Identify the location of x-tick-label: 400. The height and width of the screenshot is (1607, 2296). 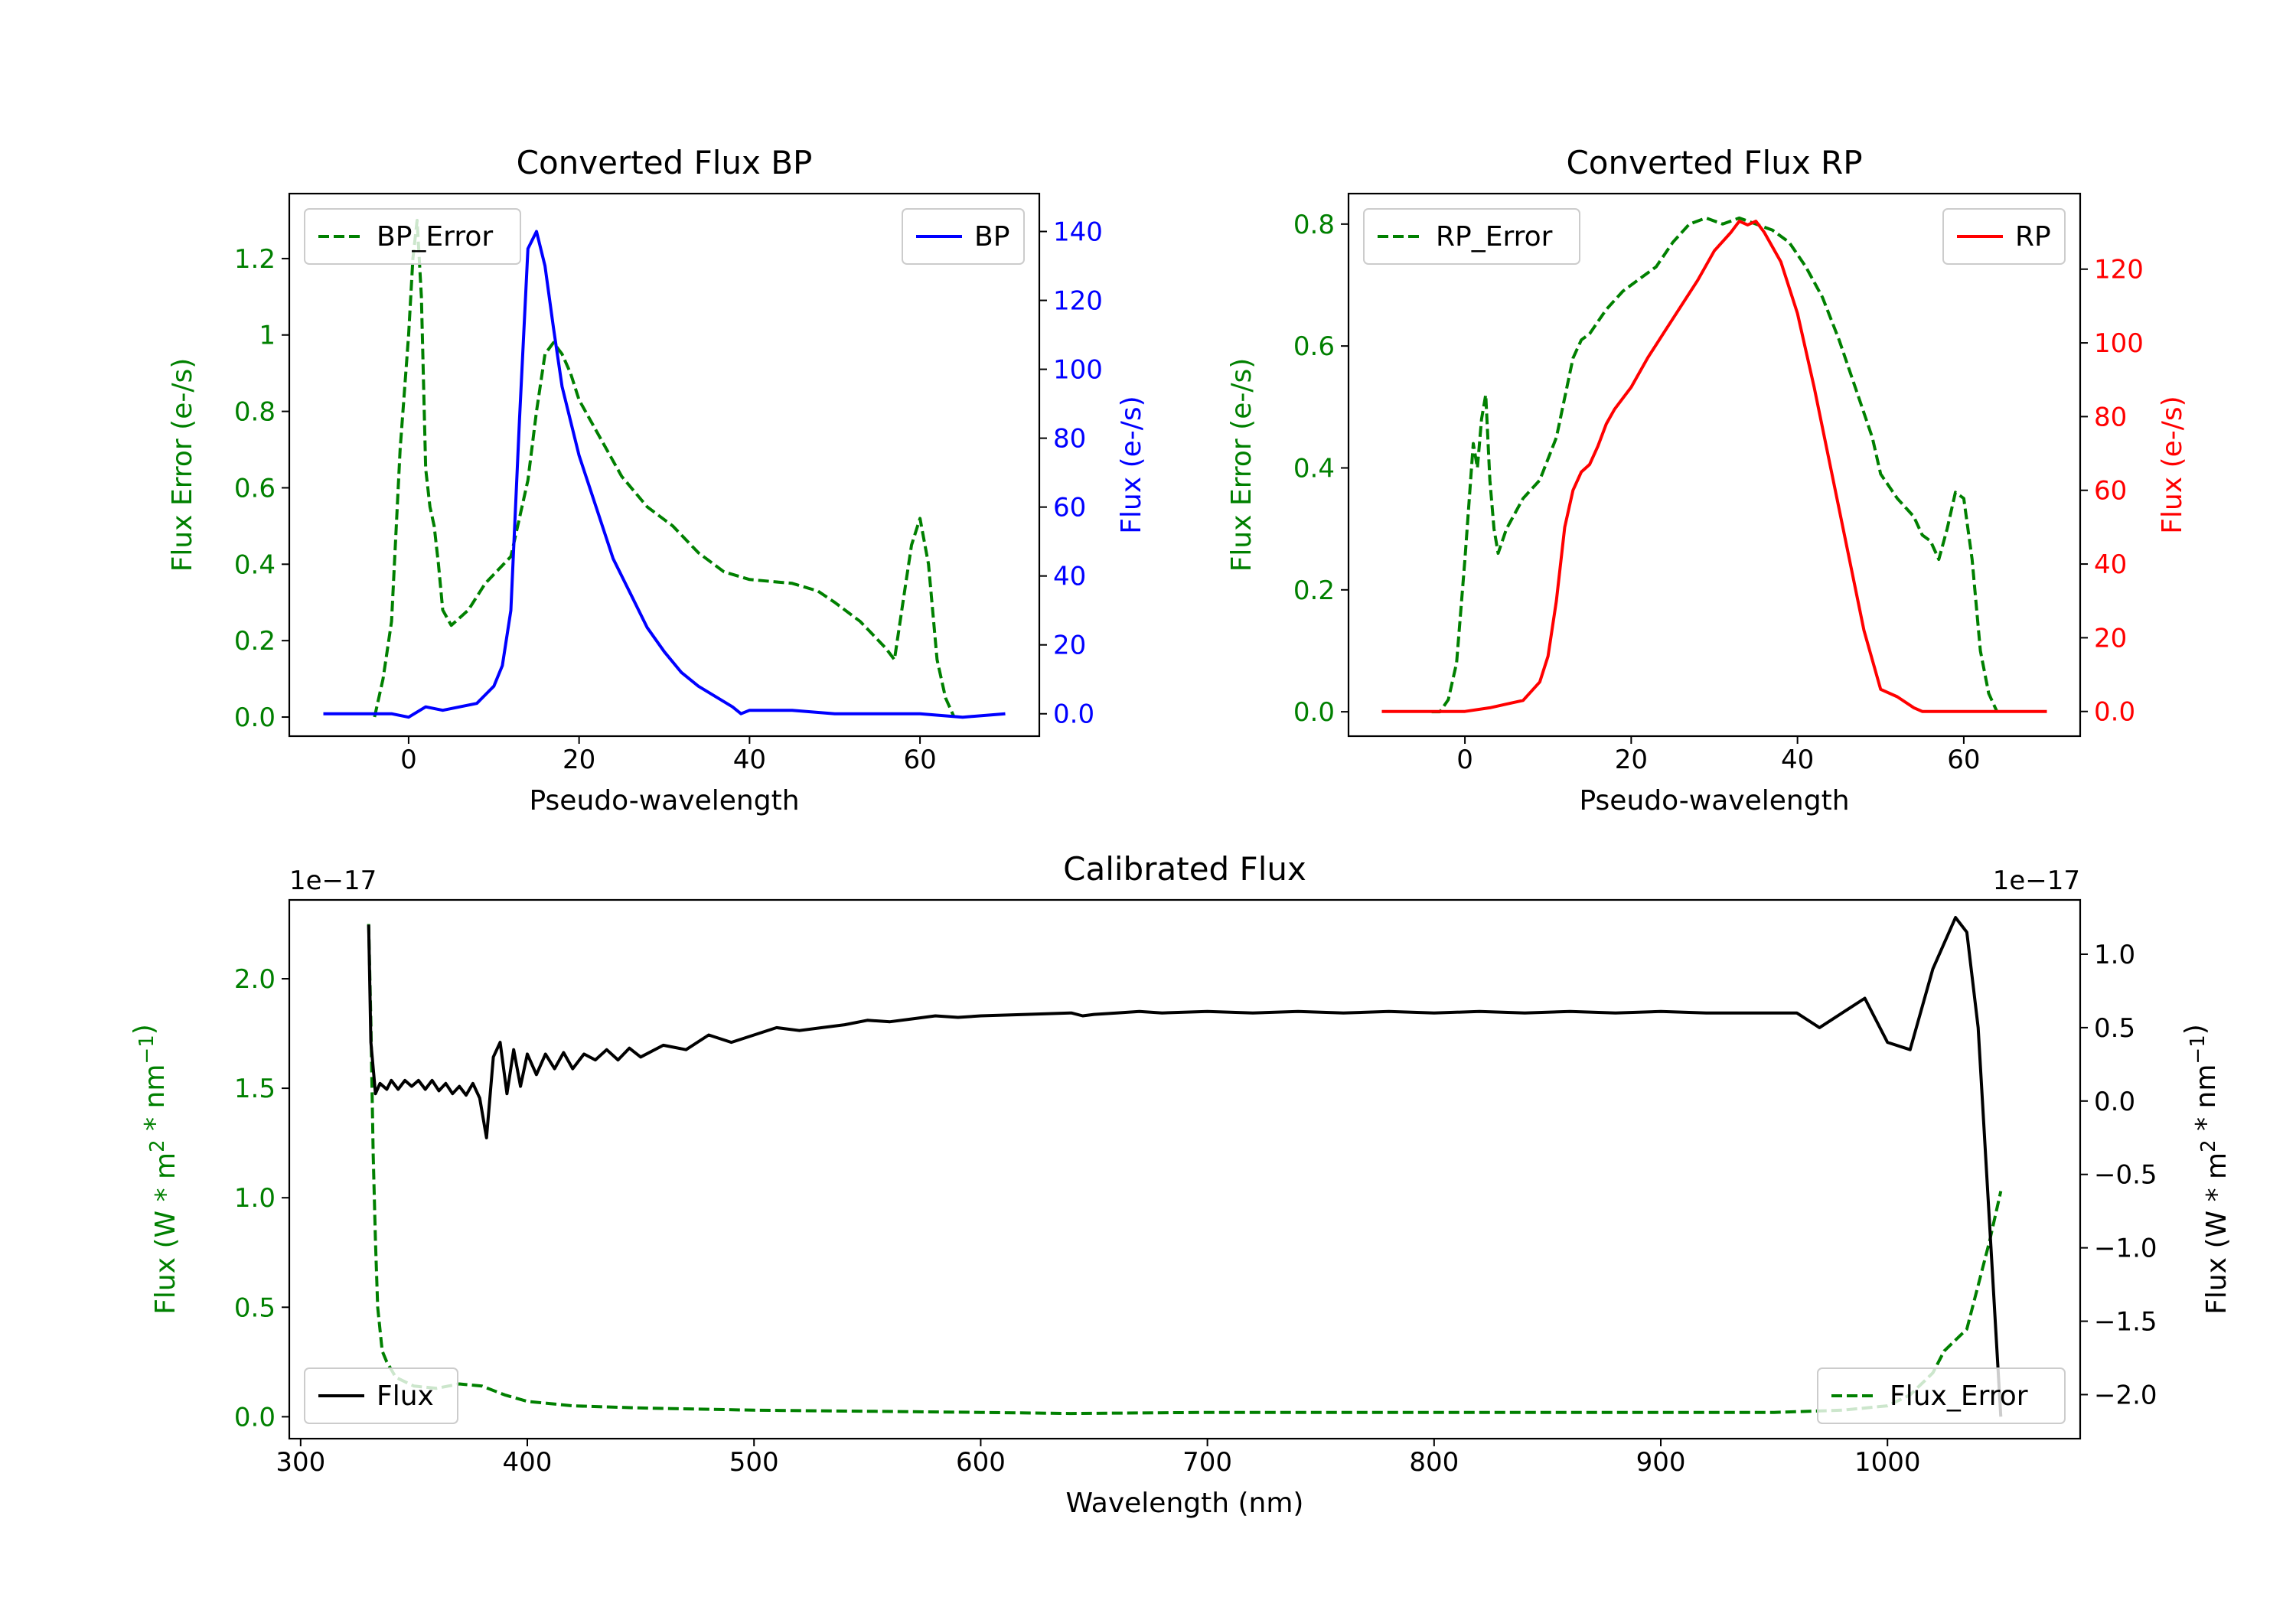
(528, 1462).